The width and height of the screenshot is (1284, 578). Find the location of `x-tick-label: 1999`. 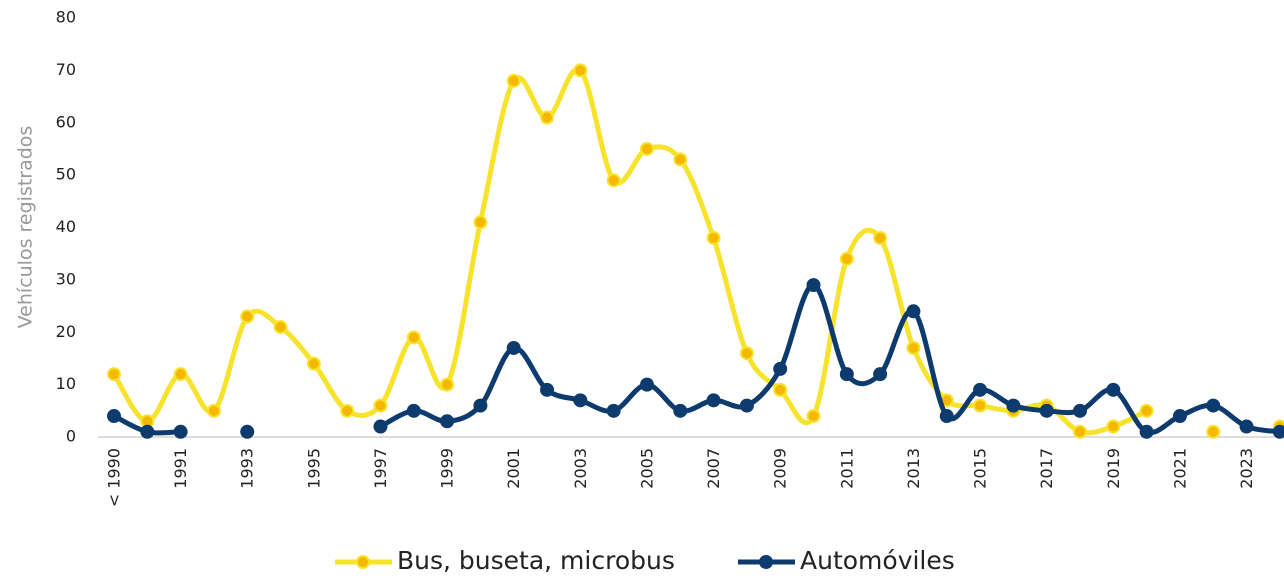

x-tick-label: 1999 is located at coordinates (447, 468).